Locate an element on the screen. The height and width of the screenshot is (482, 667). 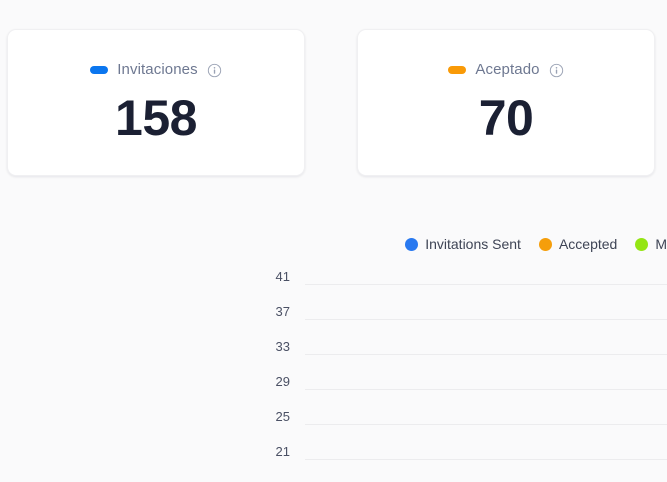
chart-gridline-row: 41 is located at coordinates (333, 277).